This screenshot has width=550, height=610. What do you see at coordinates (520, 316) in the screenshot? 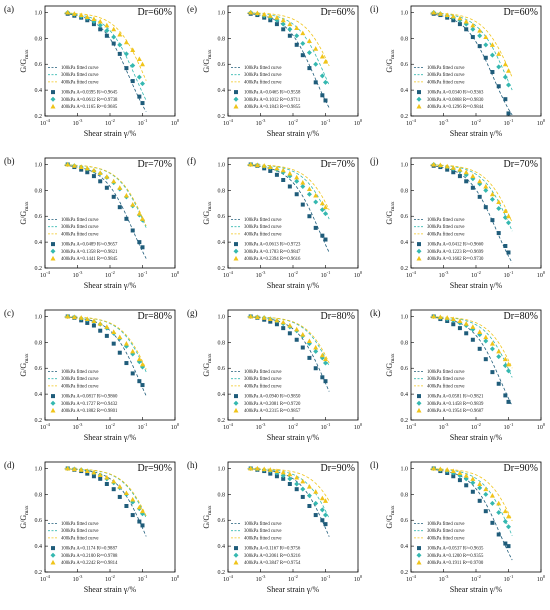
I see `dr-label: Dr=80%` at bounding box center [520, 316].